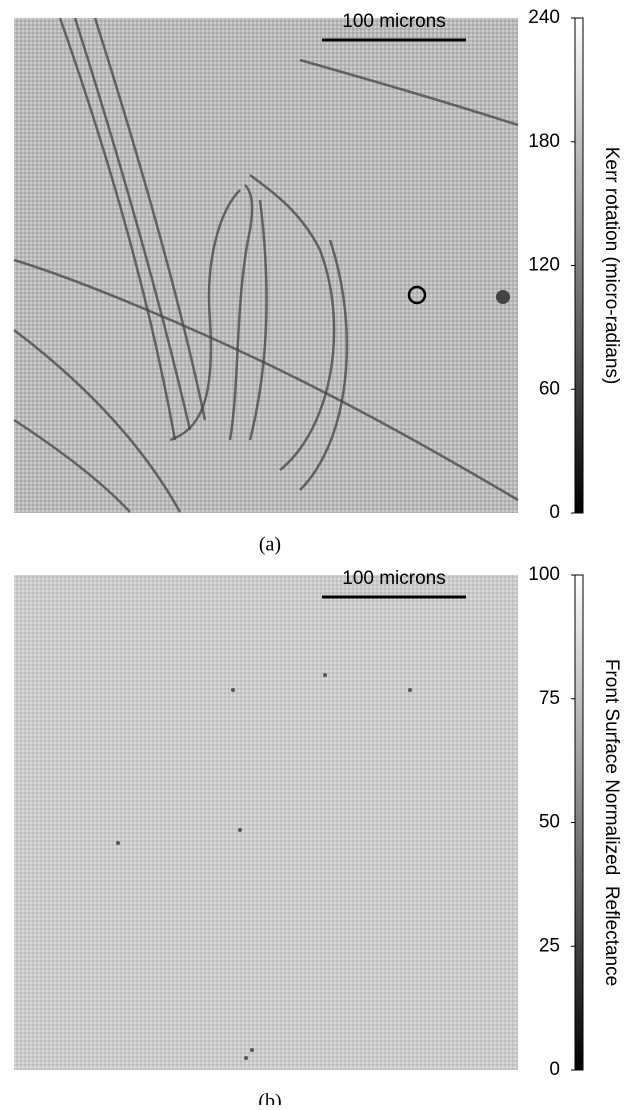  Describe the element at coordinates (549, 945) in the screenshot. I see `colorbar-tick-label: 25` at that location.